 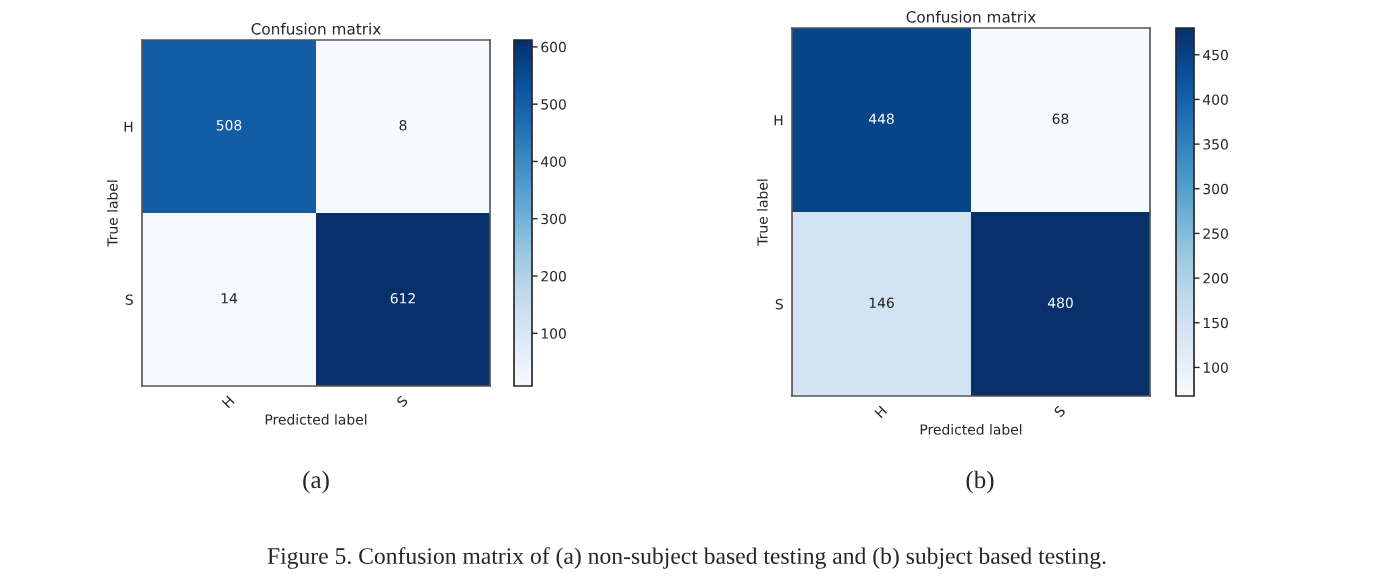 I want to click on text: (b), so click(x=980, y=482).